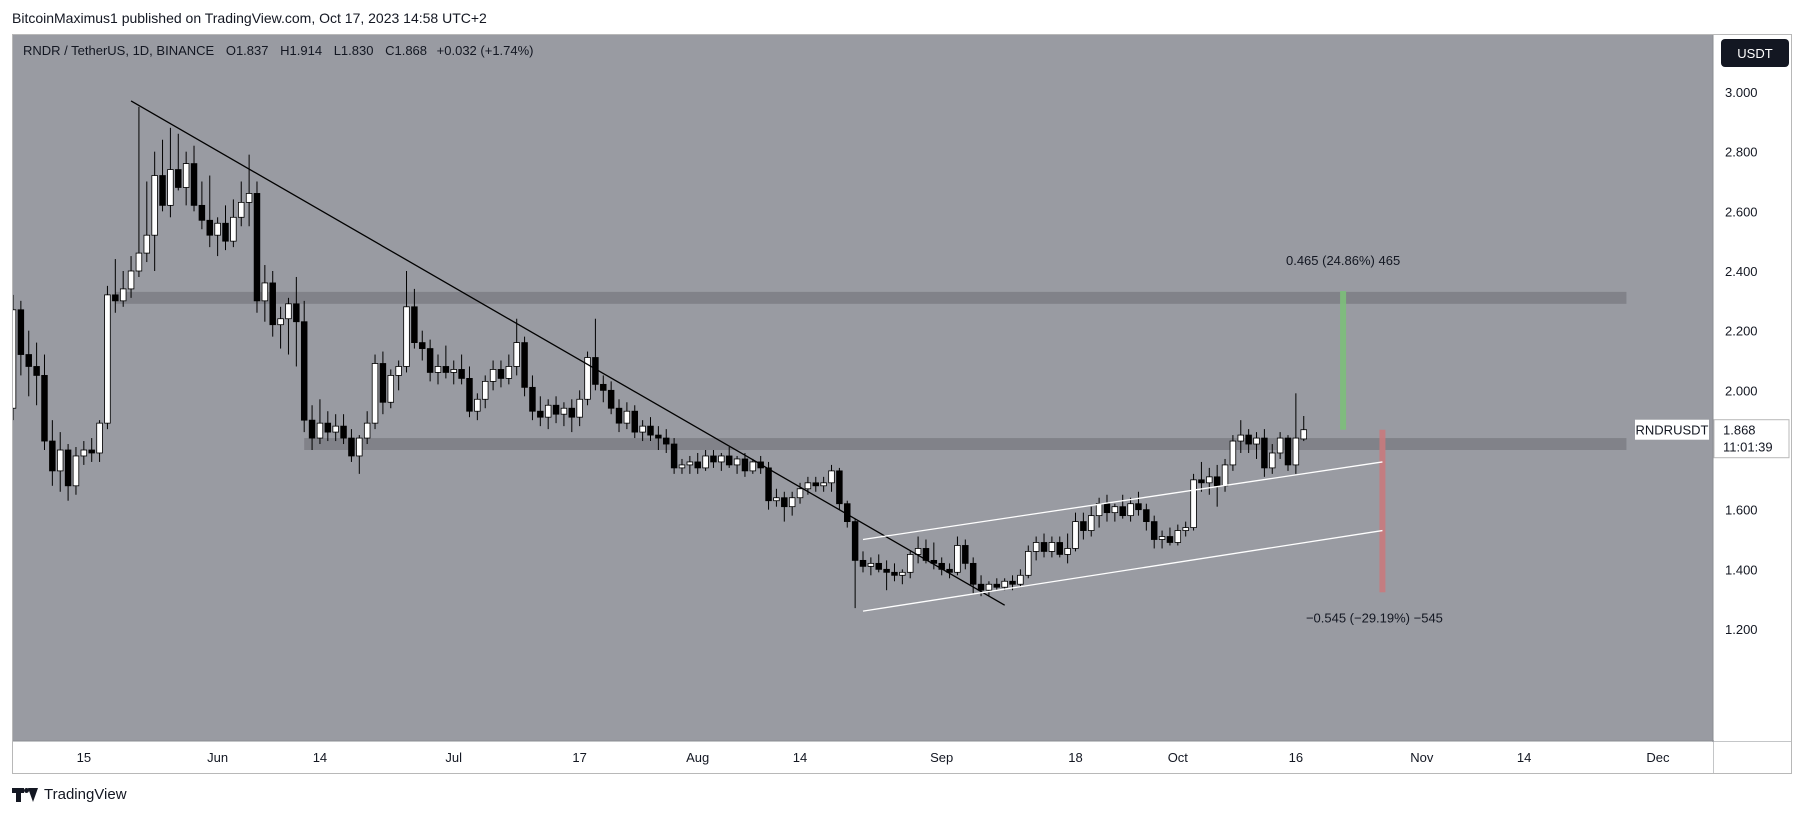 Image resolution: width=1807 pixels, height=818 pixels. Describe the element at coordinates (306, 50) in the screenshot. I see `legend-high-value: 1.914` at that location.